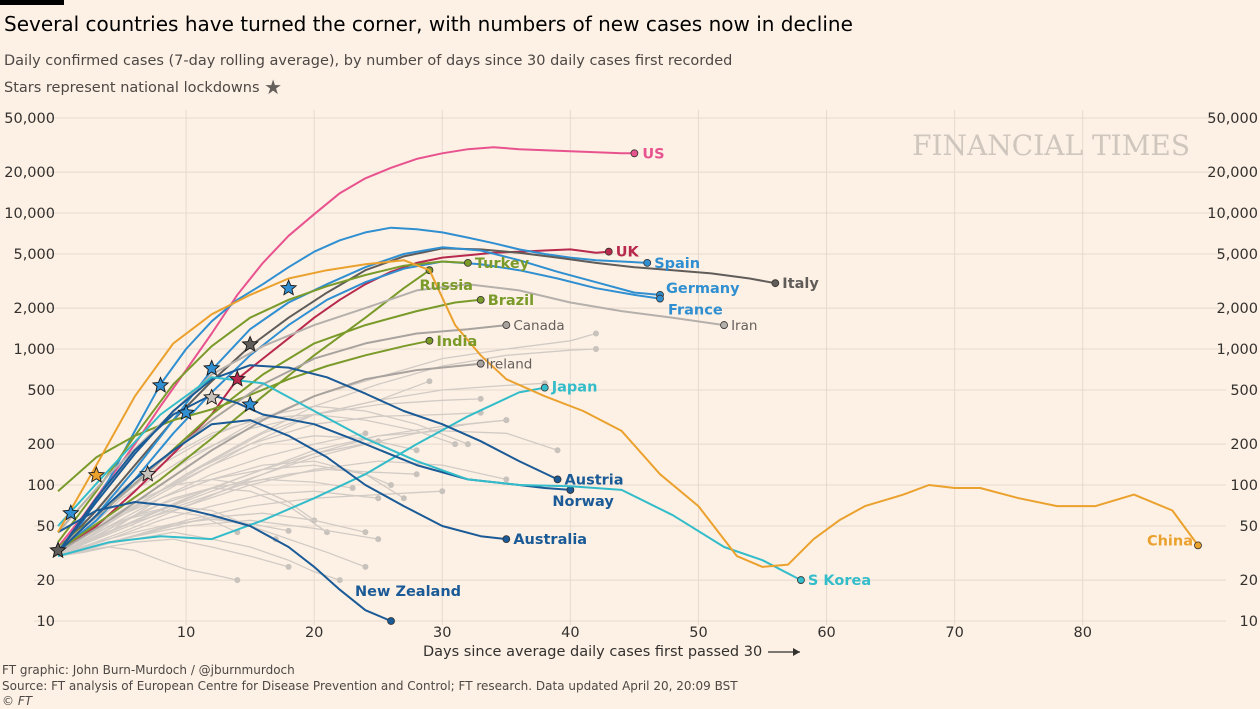 The height and width of the screenshot is (709, 1260). What do you see at coordinates (34, 309) in the screenshot?
I see `y-tick-label-left: 2,000` at bounding box center [34, 309].